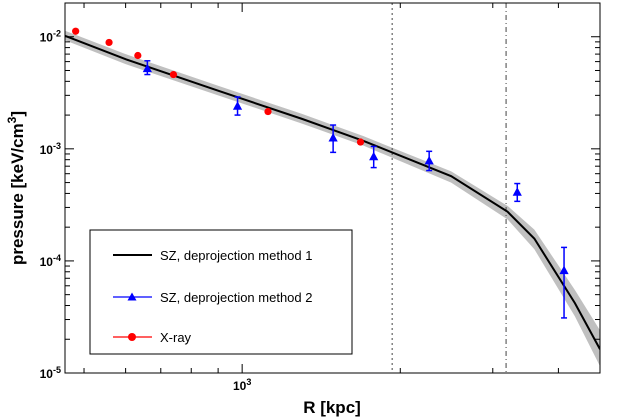 Image resolution: width=618 pixels, height=419 pixels. What do you see at coordinates (50, 149) in the screenshot?
I see `y-tick-label: 10⁻³` at bounding box center [50, 149].